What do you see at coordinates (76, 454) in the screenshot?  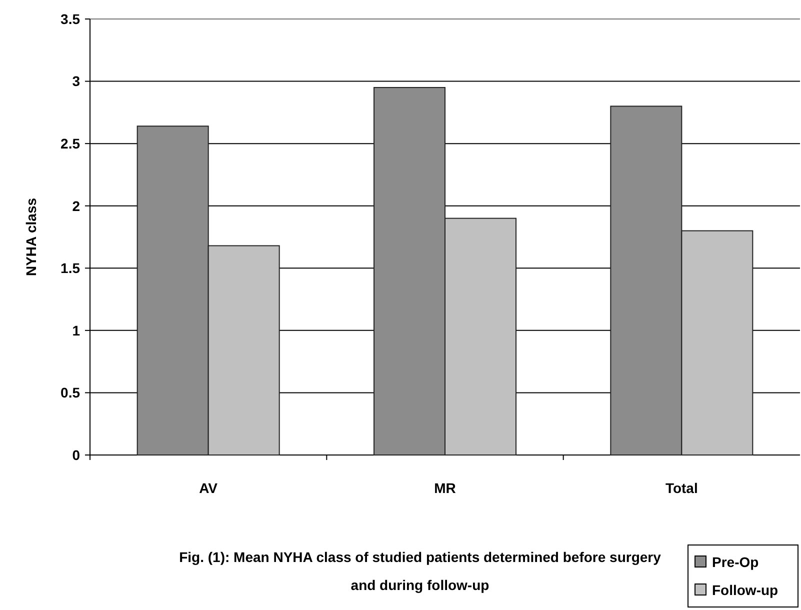 I see `y-tick-label: 0` at bounding box center [76, 454].